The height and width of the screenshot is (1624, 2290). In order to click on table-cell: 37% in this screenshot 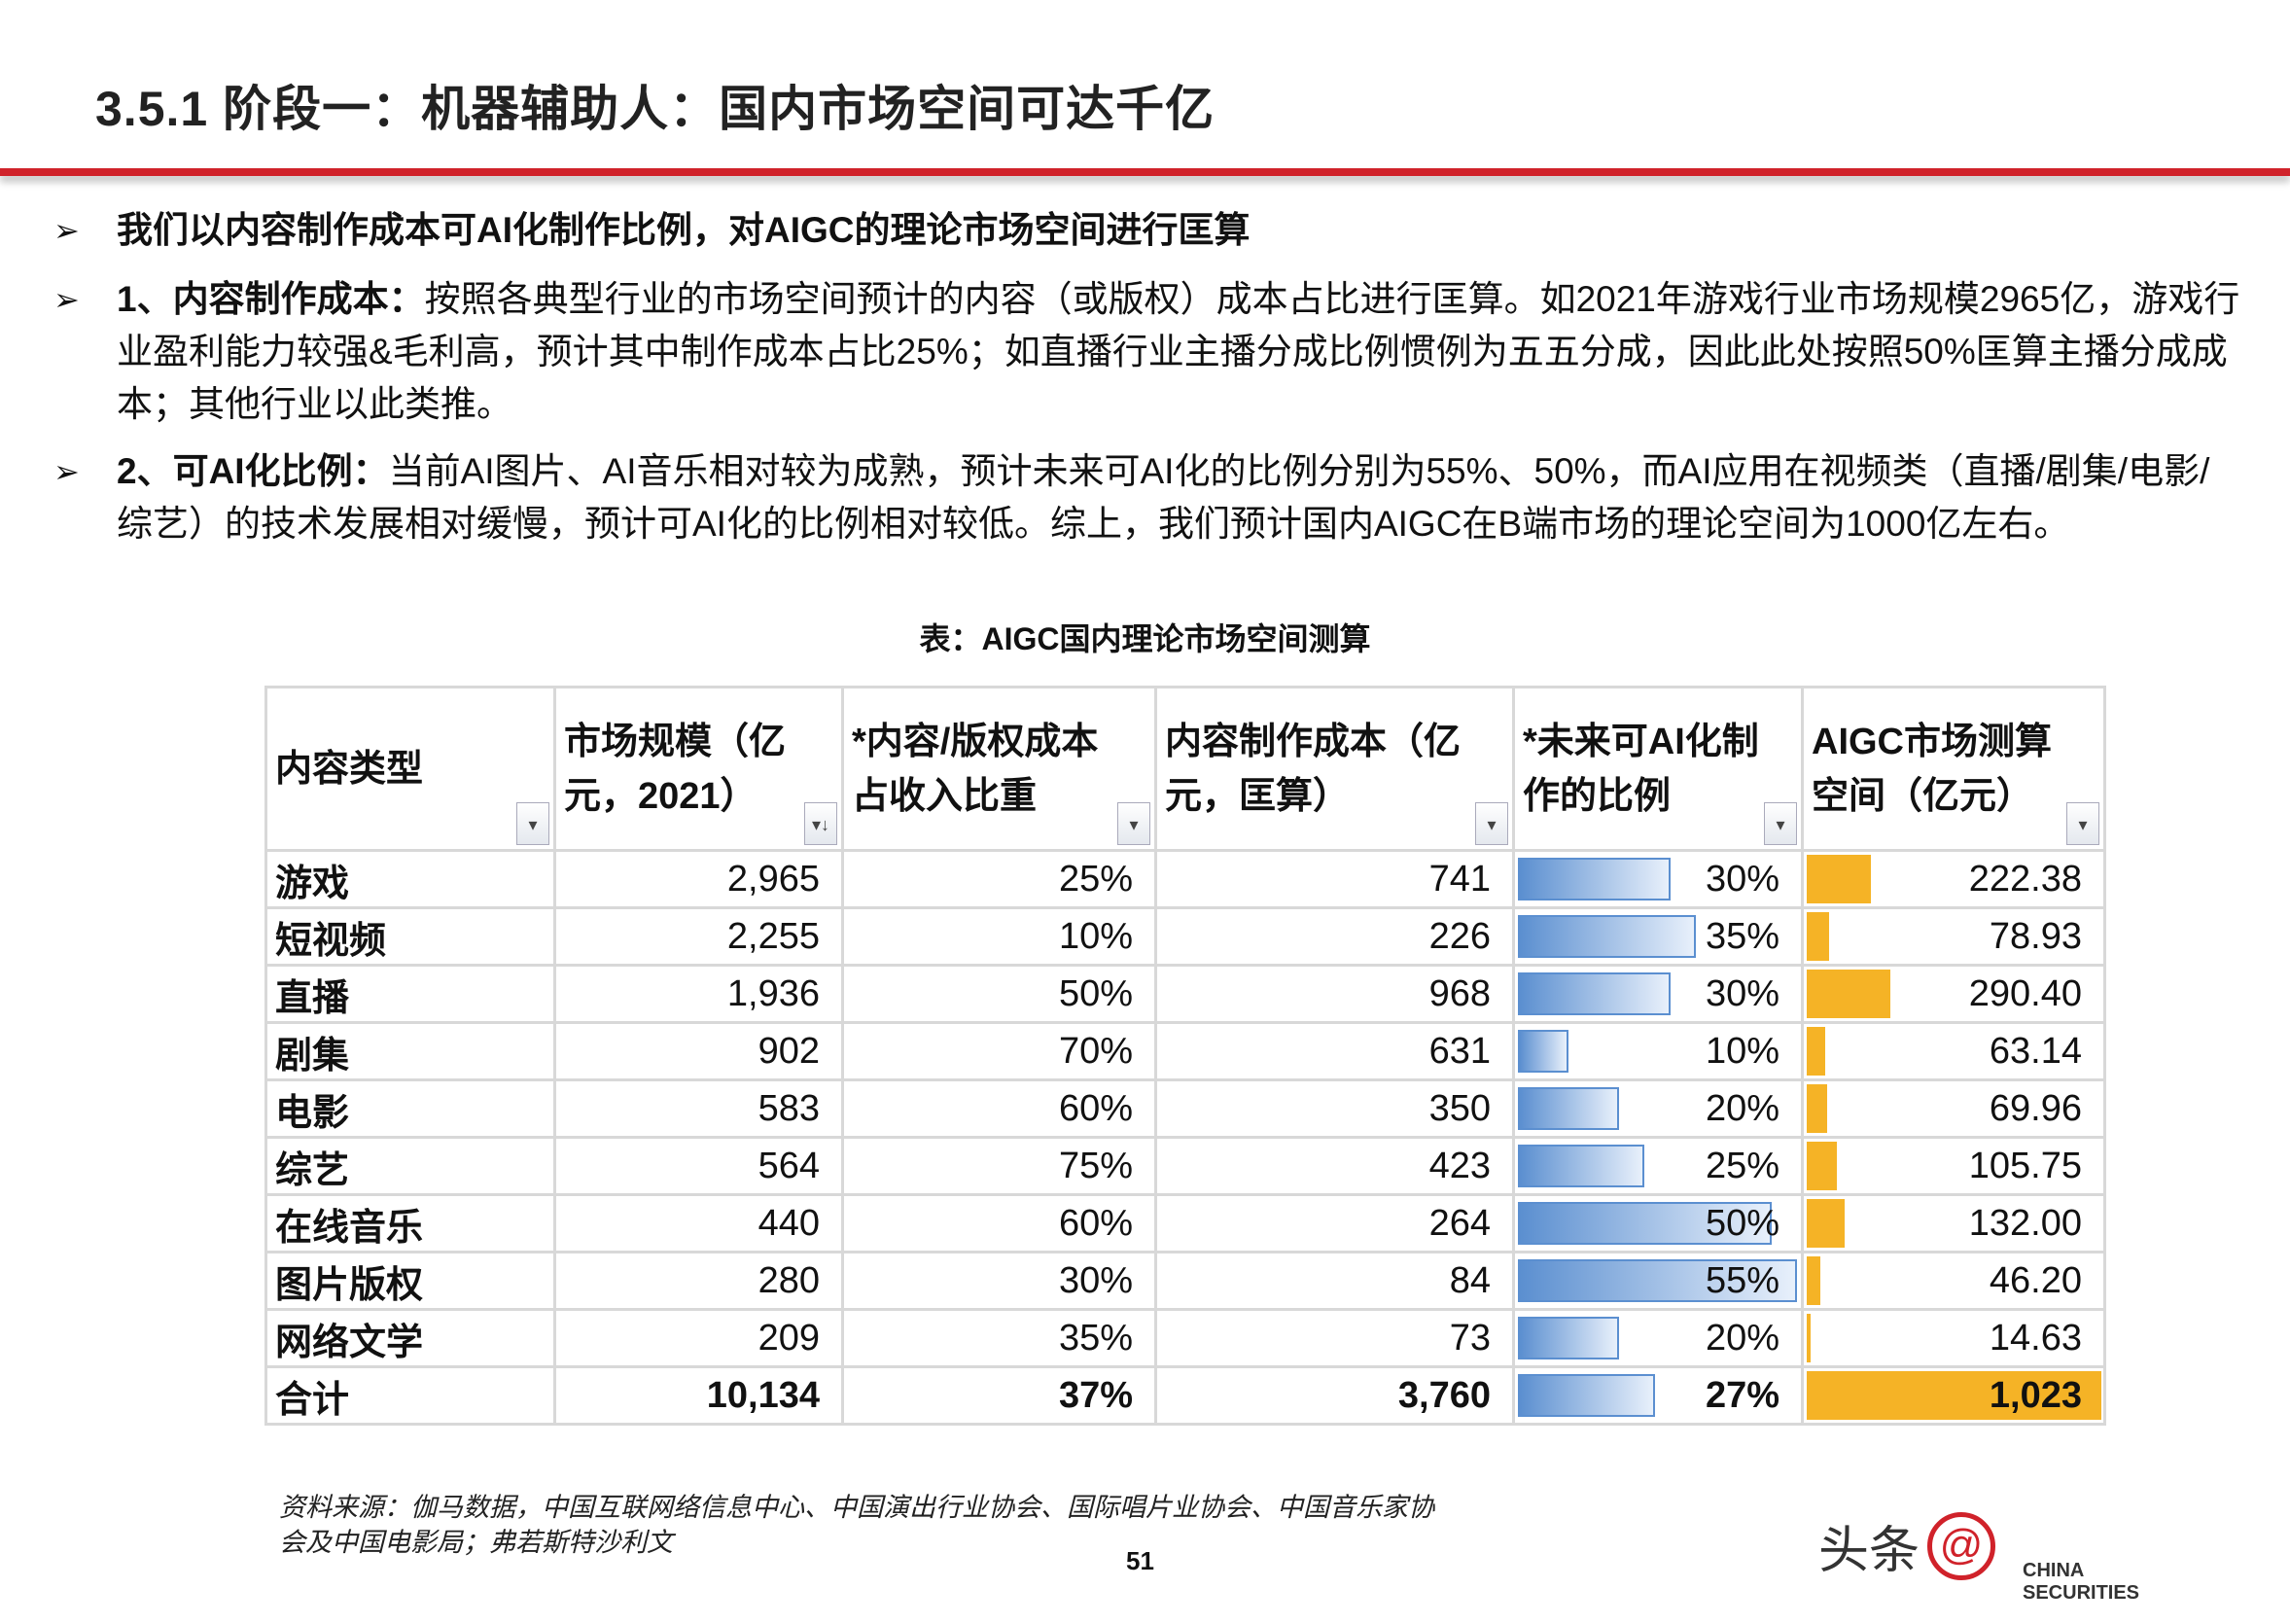, I will do `click(999, 1395)`.